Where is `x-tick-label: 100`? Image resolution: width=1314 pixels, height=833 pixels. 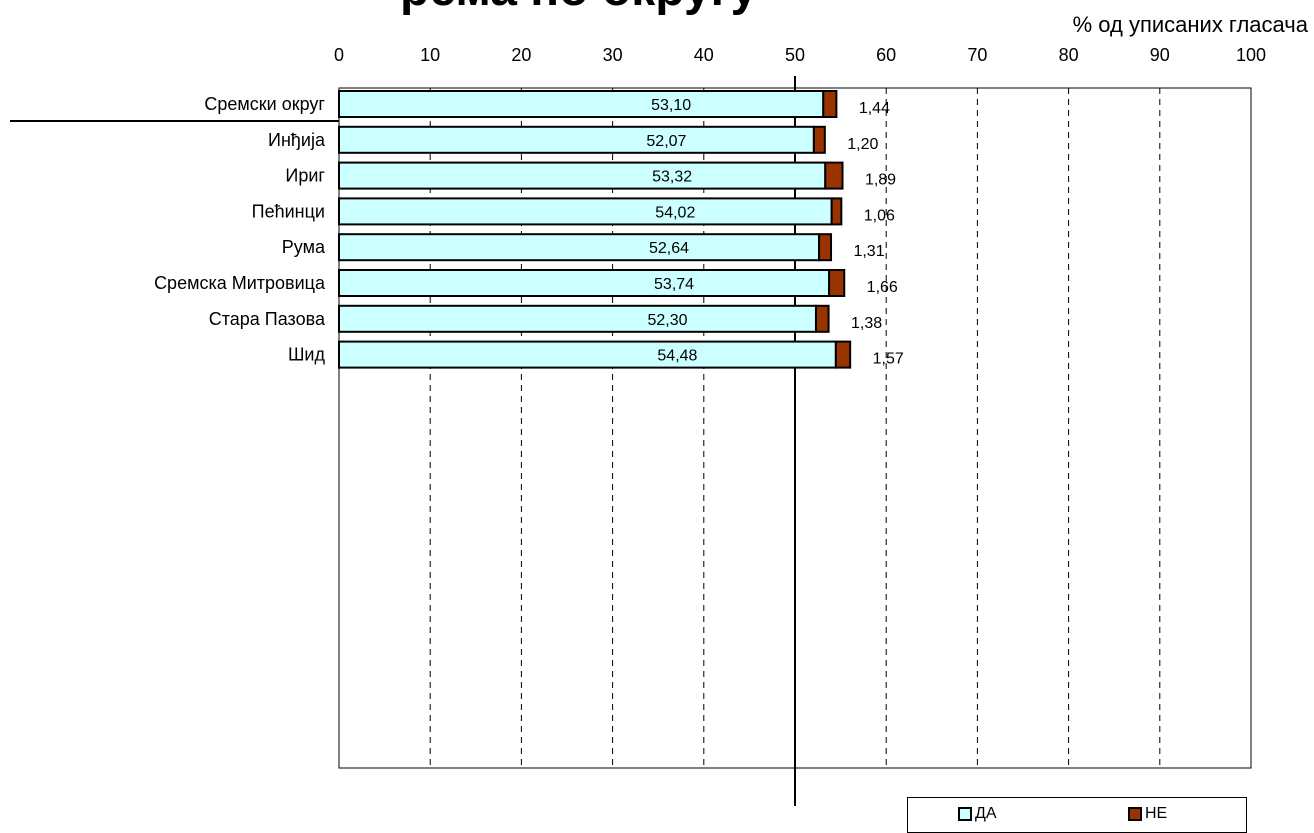
x-tick-label: 100 is located at coordinates (1251, 55).